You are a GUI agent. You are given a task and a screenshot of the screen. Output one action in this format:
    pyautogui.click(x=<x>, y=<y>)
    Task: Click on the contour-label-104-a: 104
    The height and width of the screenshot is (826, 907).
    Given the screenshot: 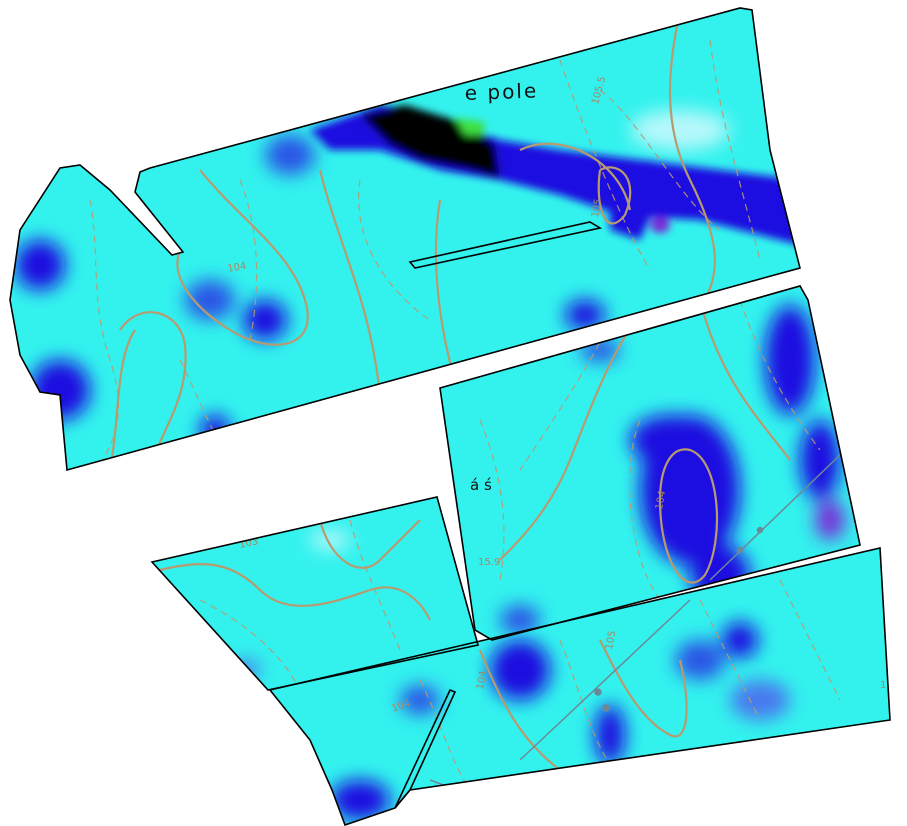 What is the action you would take?
    pyautogui.click(x=237, y=268)
    